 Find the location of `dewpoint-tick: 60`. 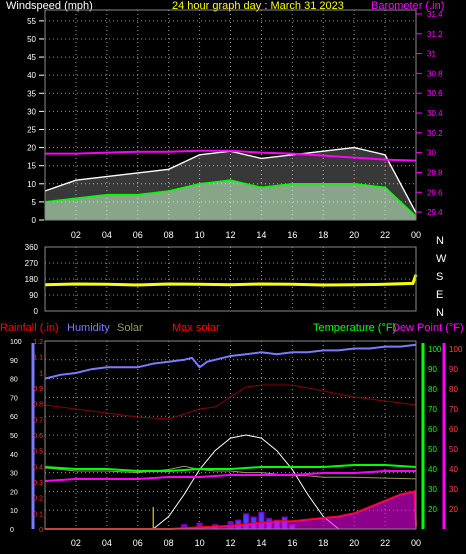

dewpoint-tick: 60 is located at coordinates (453, 429).